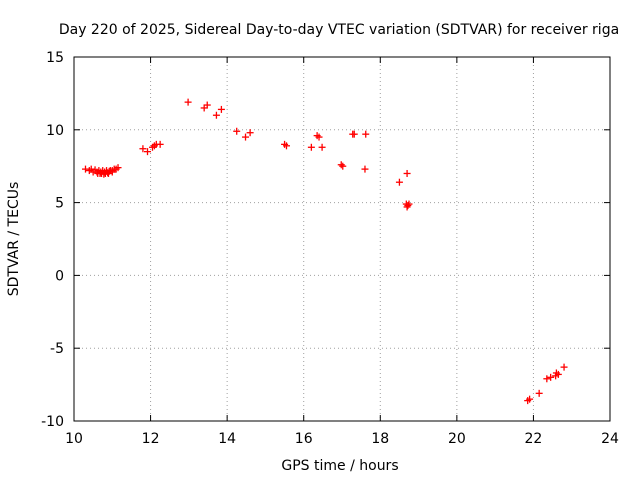  Describe the element at coordinates (14, 239) in the screenshot. I see `y-axis-label: SDTVAR / TECUs` at that location.